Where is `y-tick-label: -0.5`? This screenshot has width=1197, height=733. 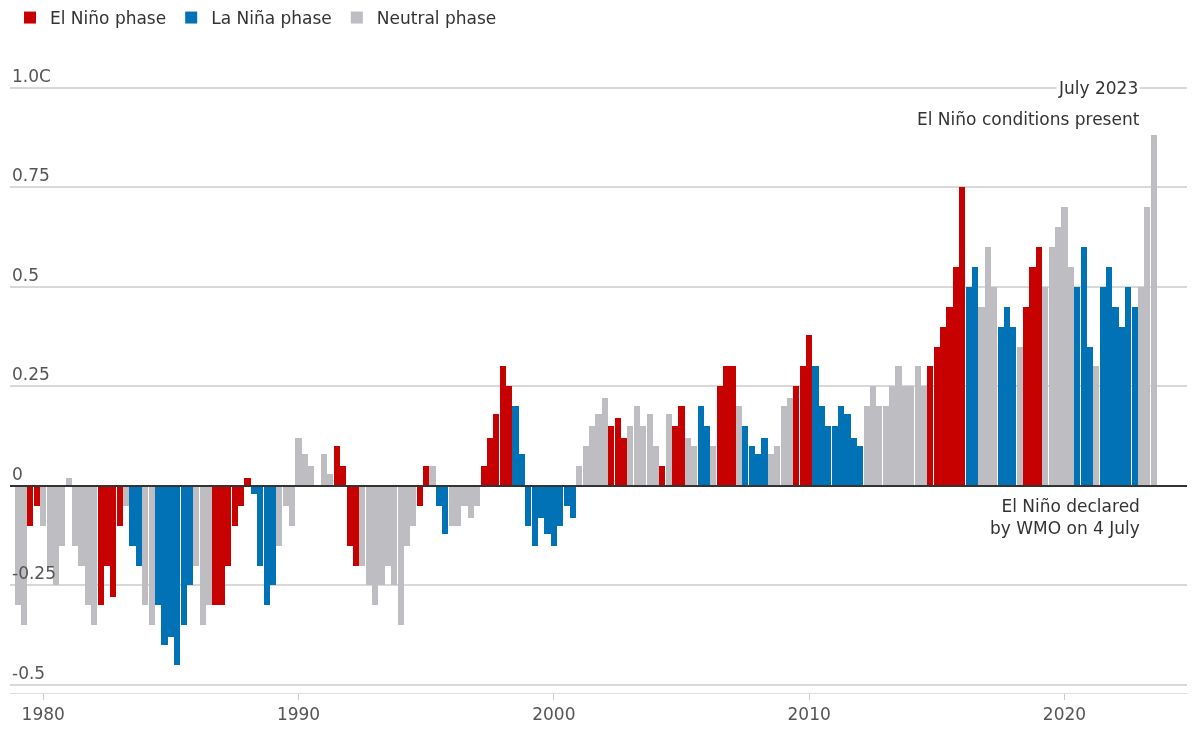 y-tick-label: -0.5 is located at coordinates (29, 673).